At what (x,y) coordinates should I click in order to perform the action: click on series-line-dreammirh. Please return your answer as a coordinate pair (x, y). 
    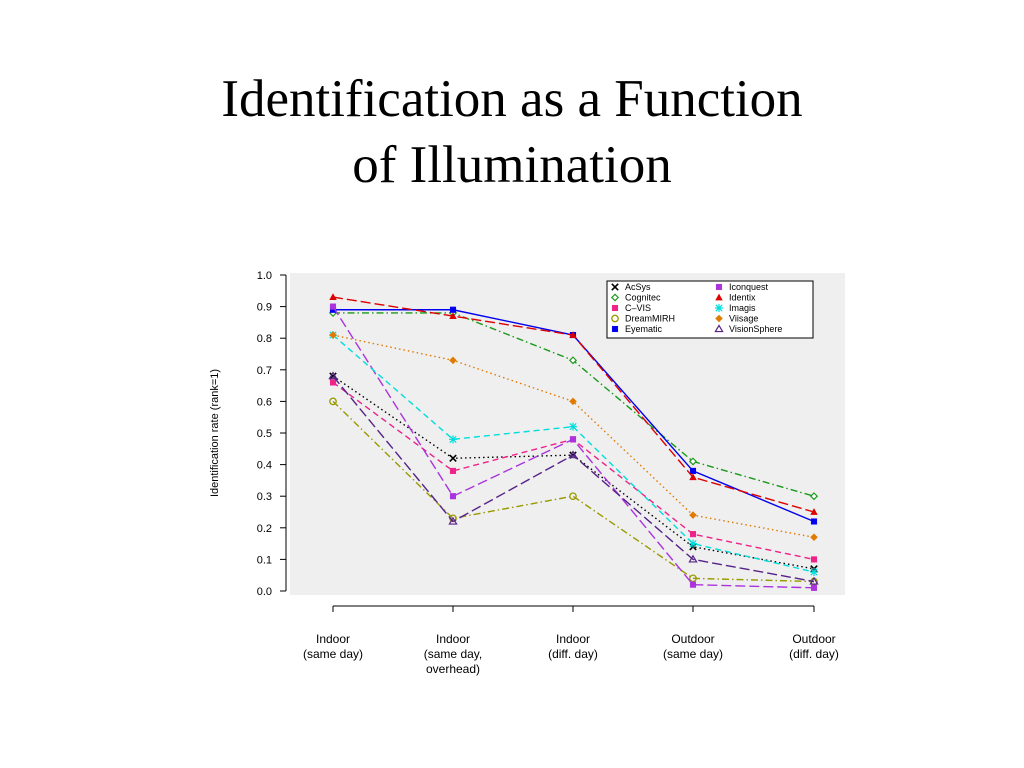
    Looking at the image, I should click on (573, 491).